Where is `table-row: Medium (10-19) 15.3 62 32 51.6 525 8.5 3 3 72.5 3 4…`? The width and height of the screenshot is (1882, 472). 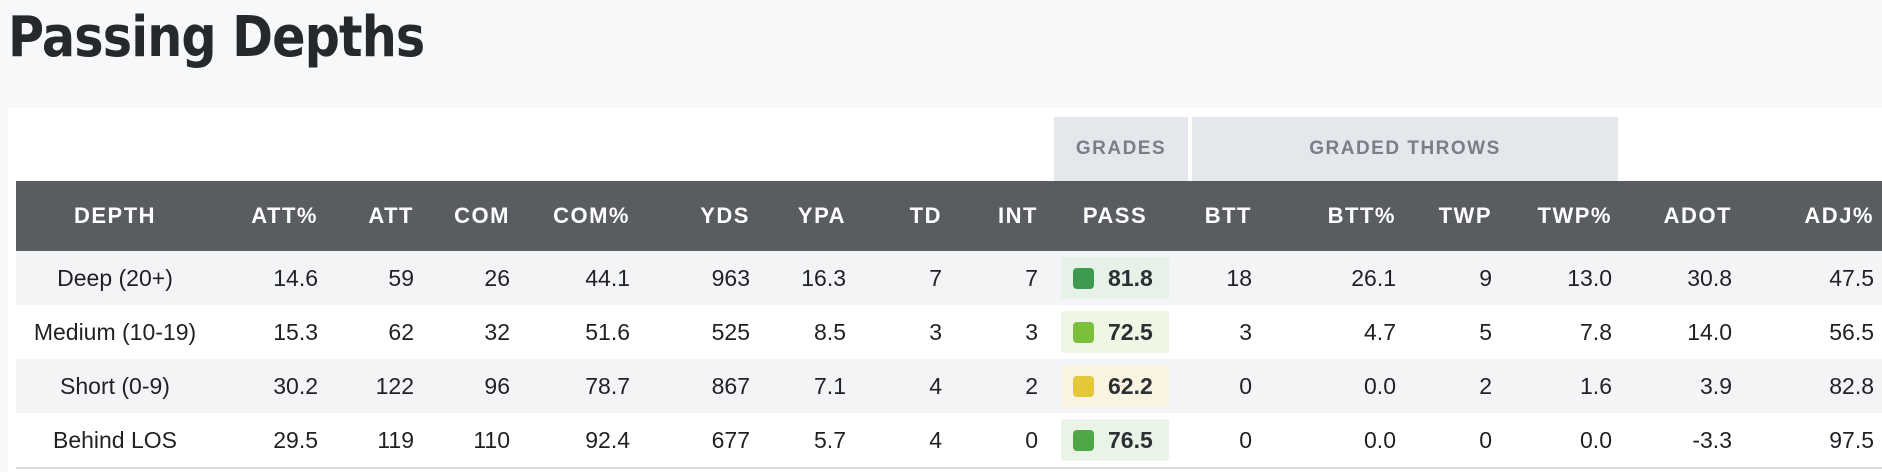
table-row: Medium (10-19) 15.3 62 32 51.6 525 8.5 3 3 72.5 3 4… is located at coordinates (949, 332).